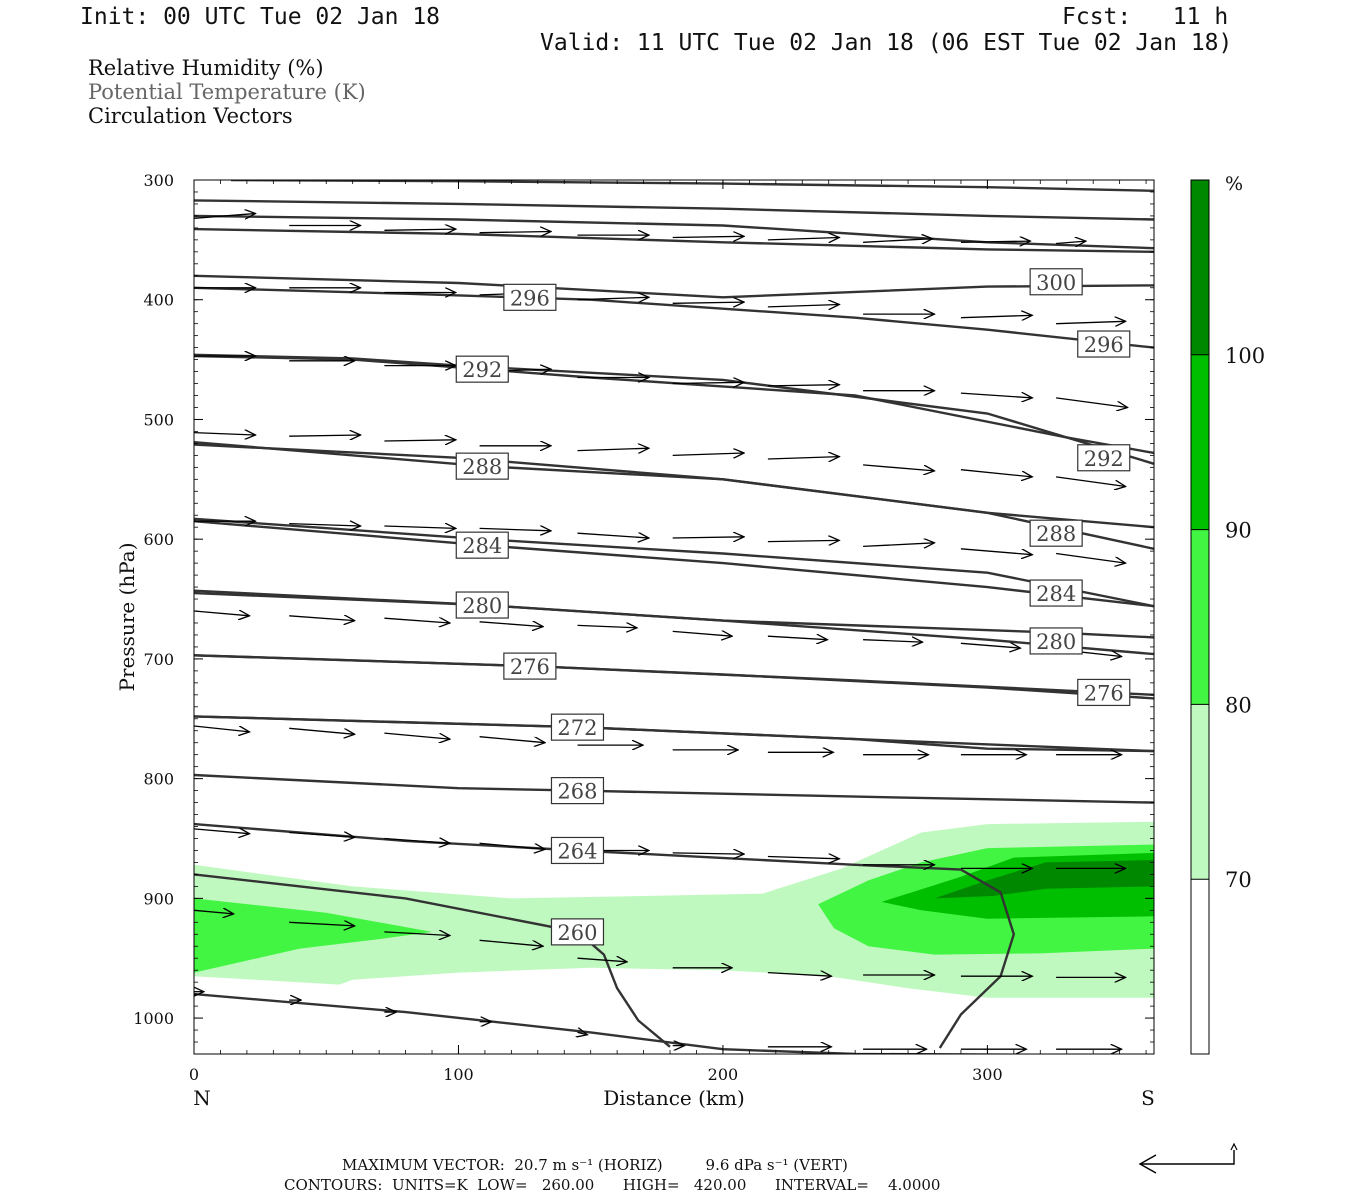 The image size is (1350, 1200). Describe the element at coordinates (1056, 283) in the screenshot. I see `svg-text: 300` at that location.